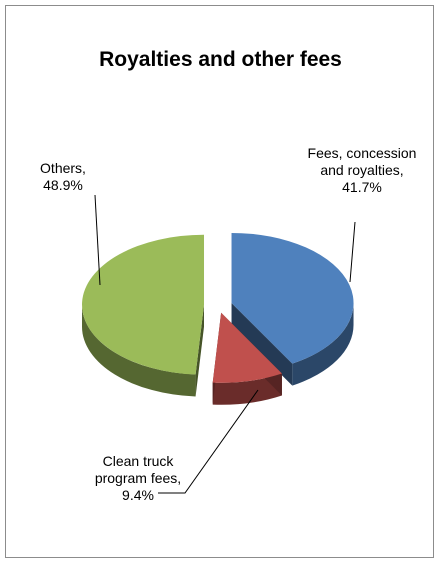  What do you see at coordinates (63, 176) in the screenshot?
I see `data-label-others: Others, 48.9%` at bounding box center [63, 176].